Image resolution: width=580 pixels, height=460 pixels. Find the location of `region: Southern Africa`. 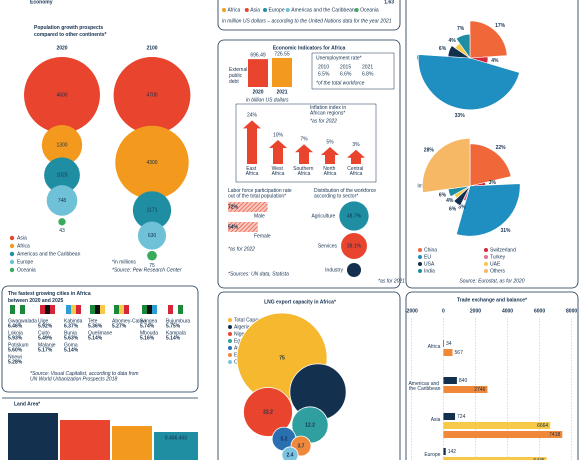

region: Southern Africa is located at coordinates (304, 171).